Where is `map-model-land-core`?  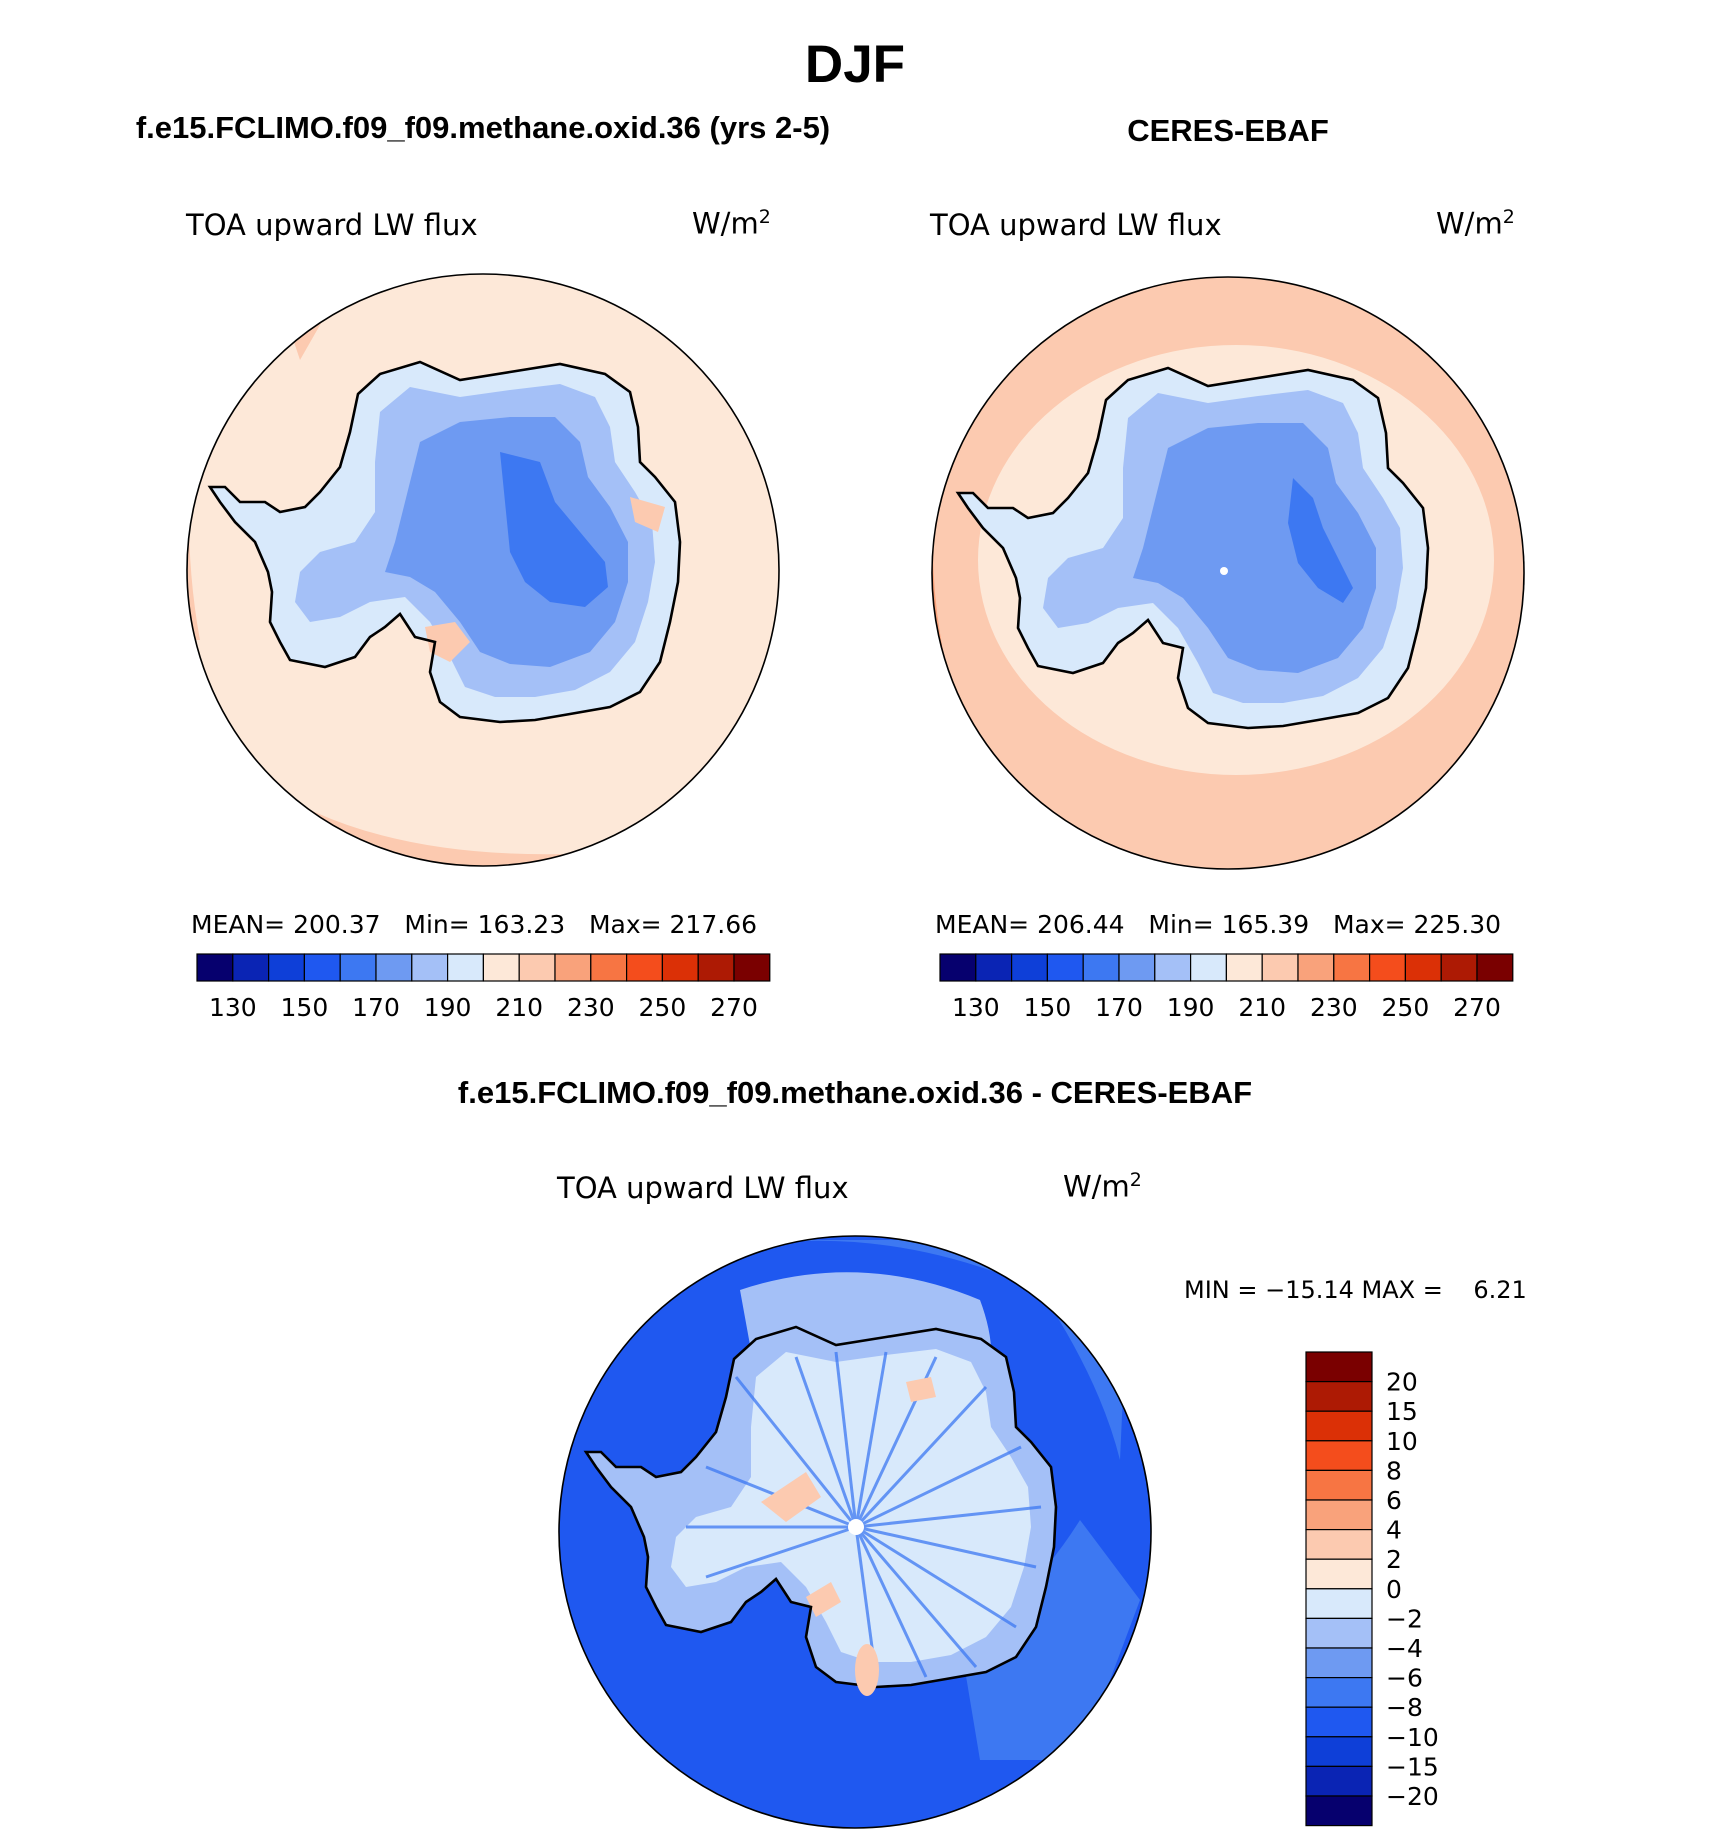
map-model-land-core is located at coordinates (554, 529).